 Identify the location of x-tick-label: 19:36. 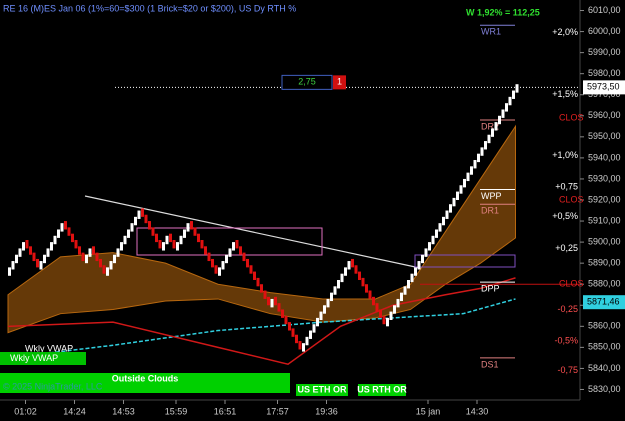
(326, 411).